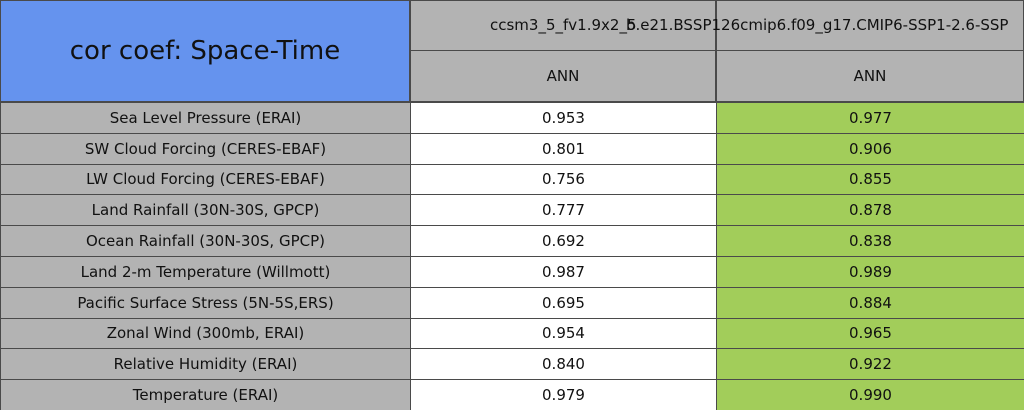  I want to click on row-label: Zonal Wind (300mb, ERAI), so click(205, 333).